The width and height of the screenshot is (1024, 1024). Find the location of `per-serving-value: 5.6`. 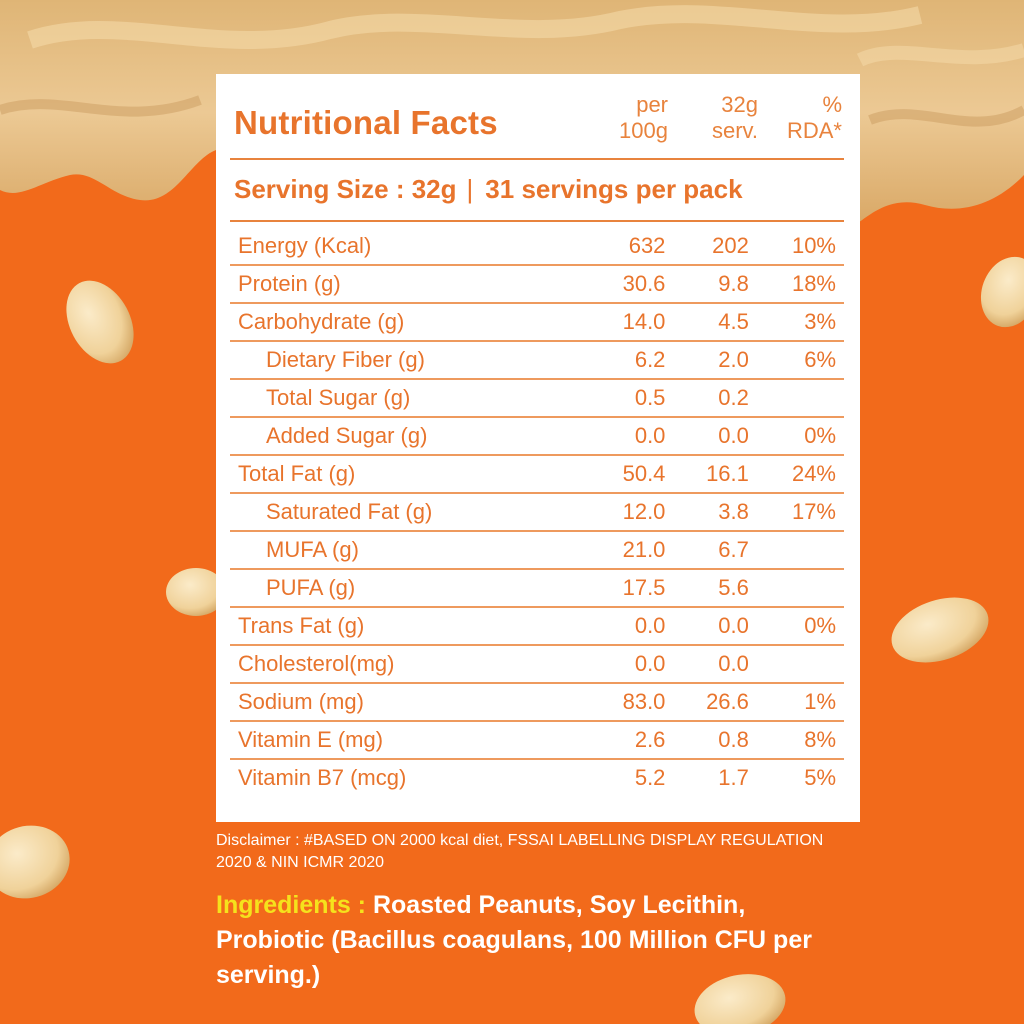

per-serving-value: 5.6 is located at coordinates (707, 588).